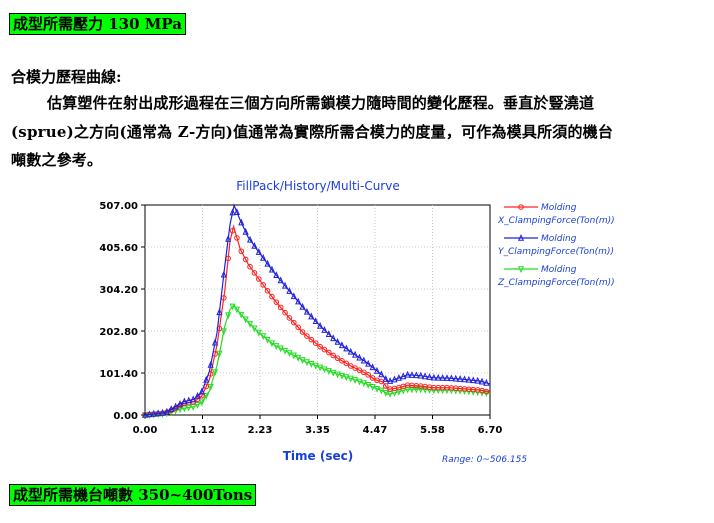  What do you see at coordinates (118, 206) in the screenshot?
I see `y-tick-label: 507.00` at bounding box center [118, 206].